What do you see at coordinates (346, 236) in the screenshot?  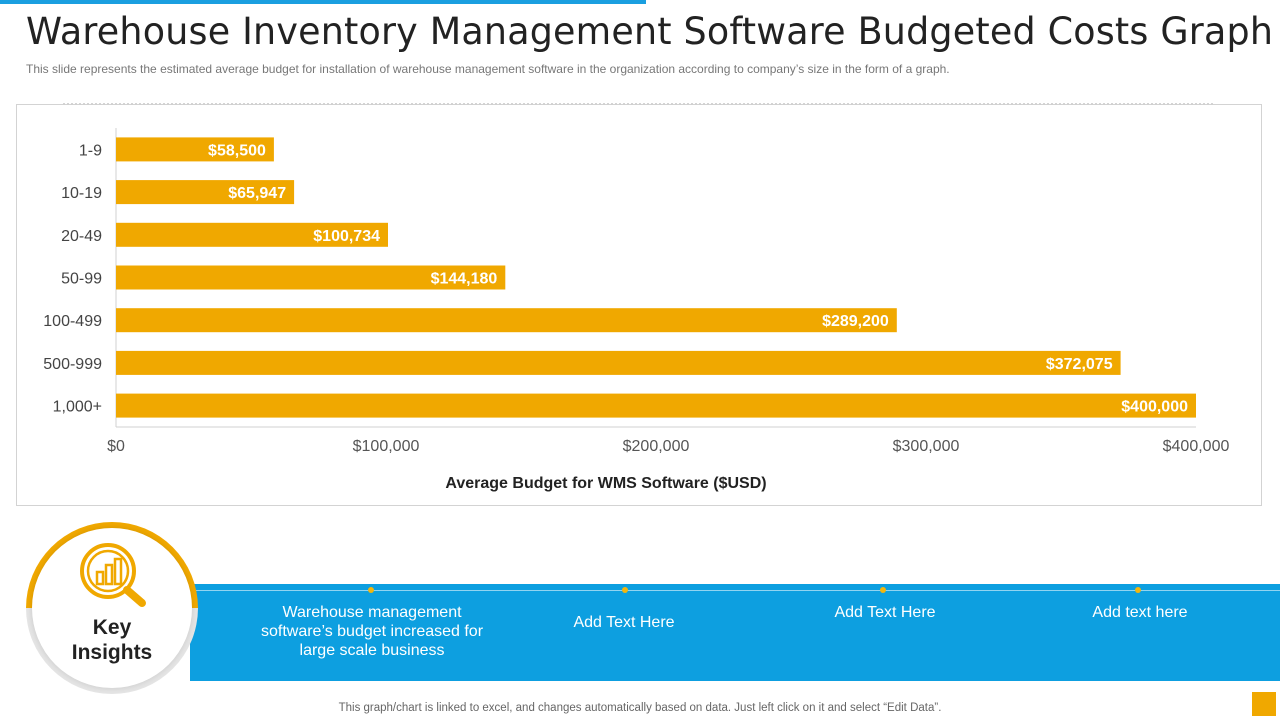 I see `data-label: $100,734` at bounding box center [346, 236].